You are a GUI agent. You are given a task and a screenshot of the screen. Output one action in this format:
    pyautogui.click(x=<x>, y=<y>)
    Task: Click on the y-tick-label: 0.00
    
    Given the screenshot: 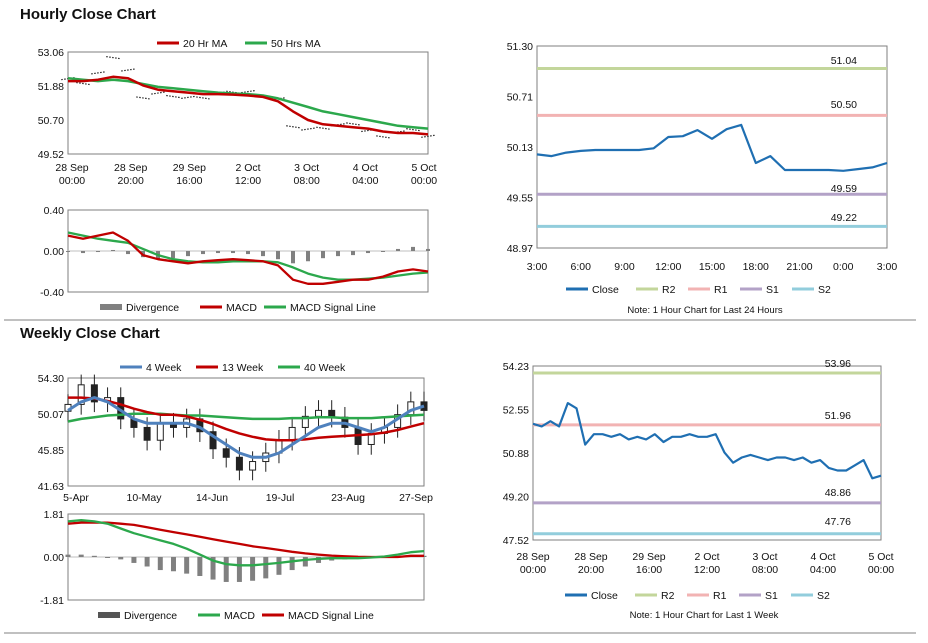 What is the action you would take?
    pyautogui.click(x=54, y=558)
    